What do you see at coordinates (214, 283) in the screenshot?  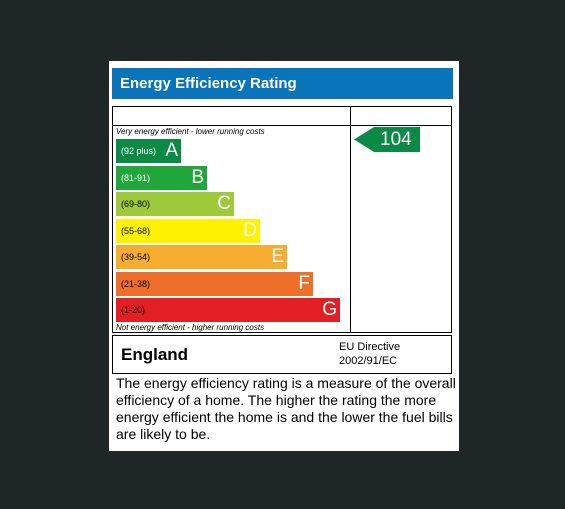 I see `band-f: (21-38) F` at bounding box center [214, 283].